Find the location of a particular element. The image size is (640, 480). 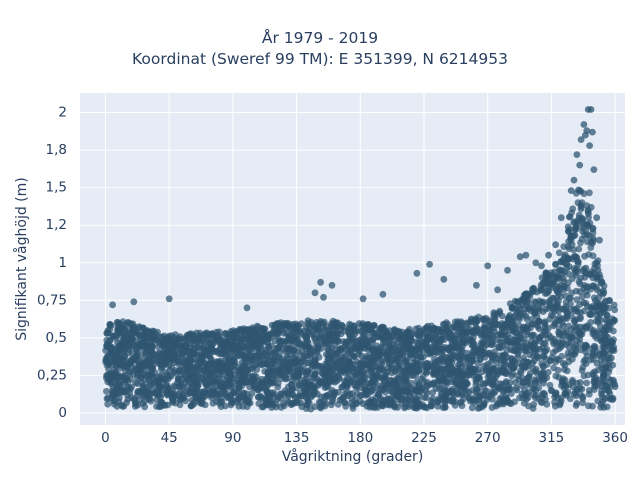

y-tick-label: 2 is located at coordinates (62, 113).